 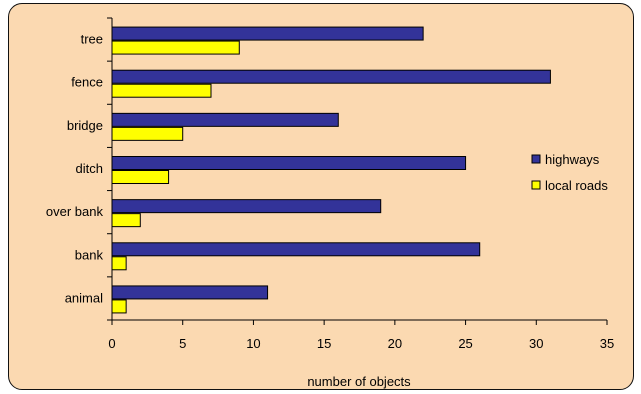 What do you see at coordinates (607, 343) in the screenshot?
I see `x-tick-label: 35` at bounding box center [607, 343].